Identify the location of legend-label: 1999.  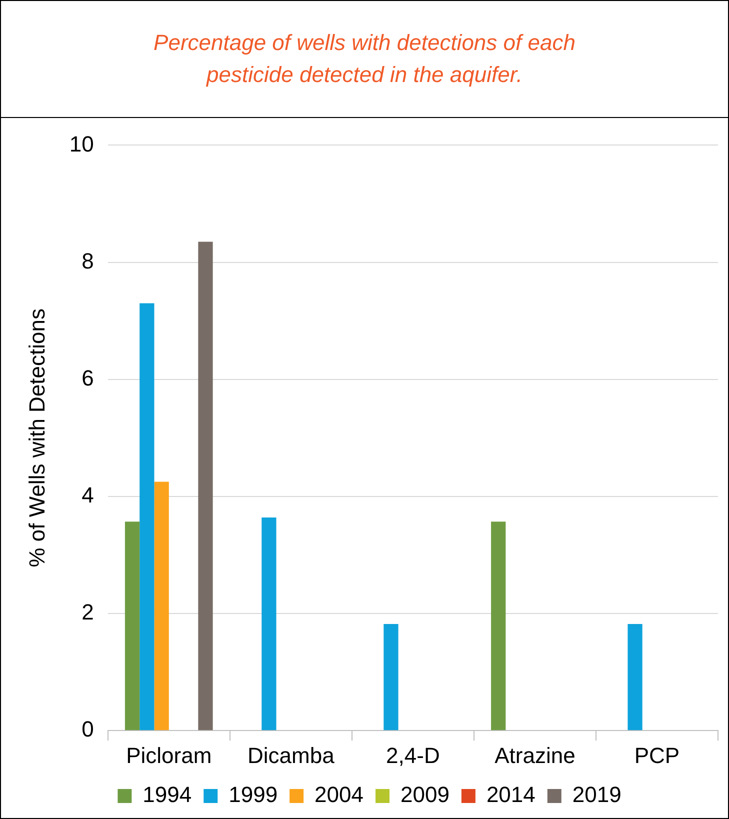
(253, 795).